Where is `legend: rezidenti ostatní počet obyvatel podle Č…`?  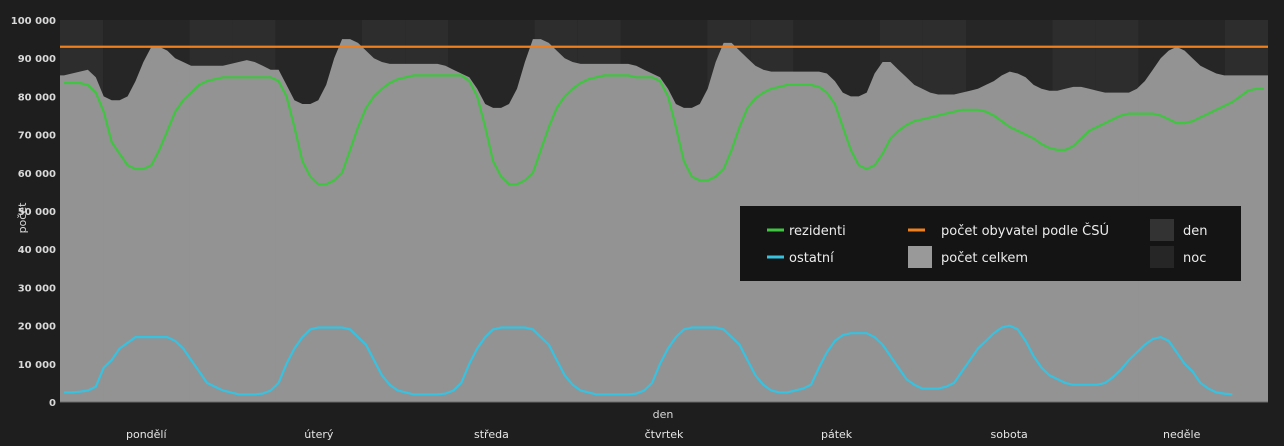 legend: rezidenti ostatní počet obyvatel podle Č… is located at coordinates (990, 243).